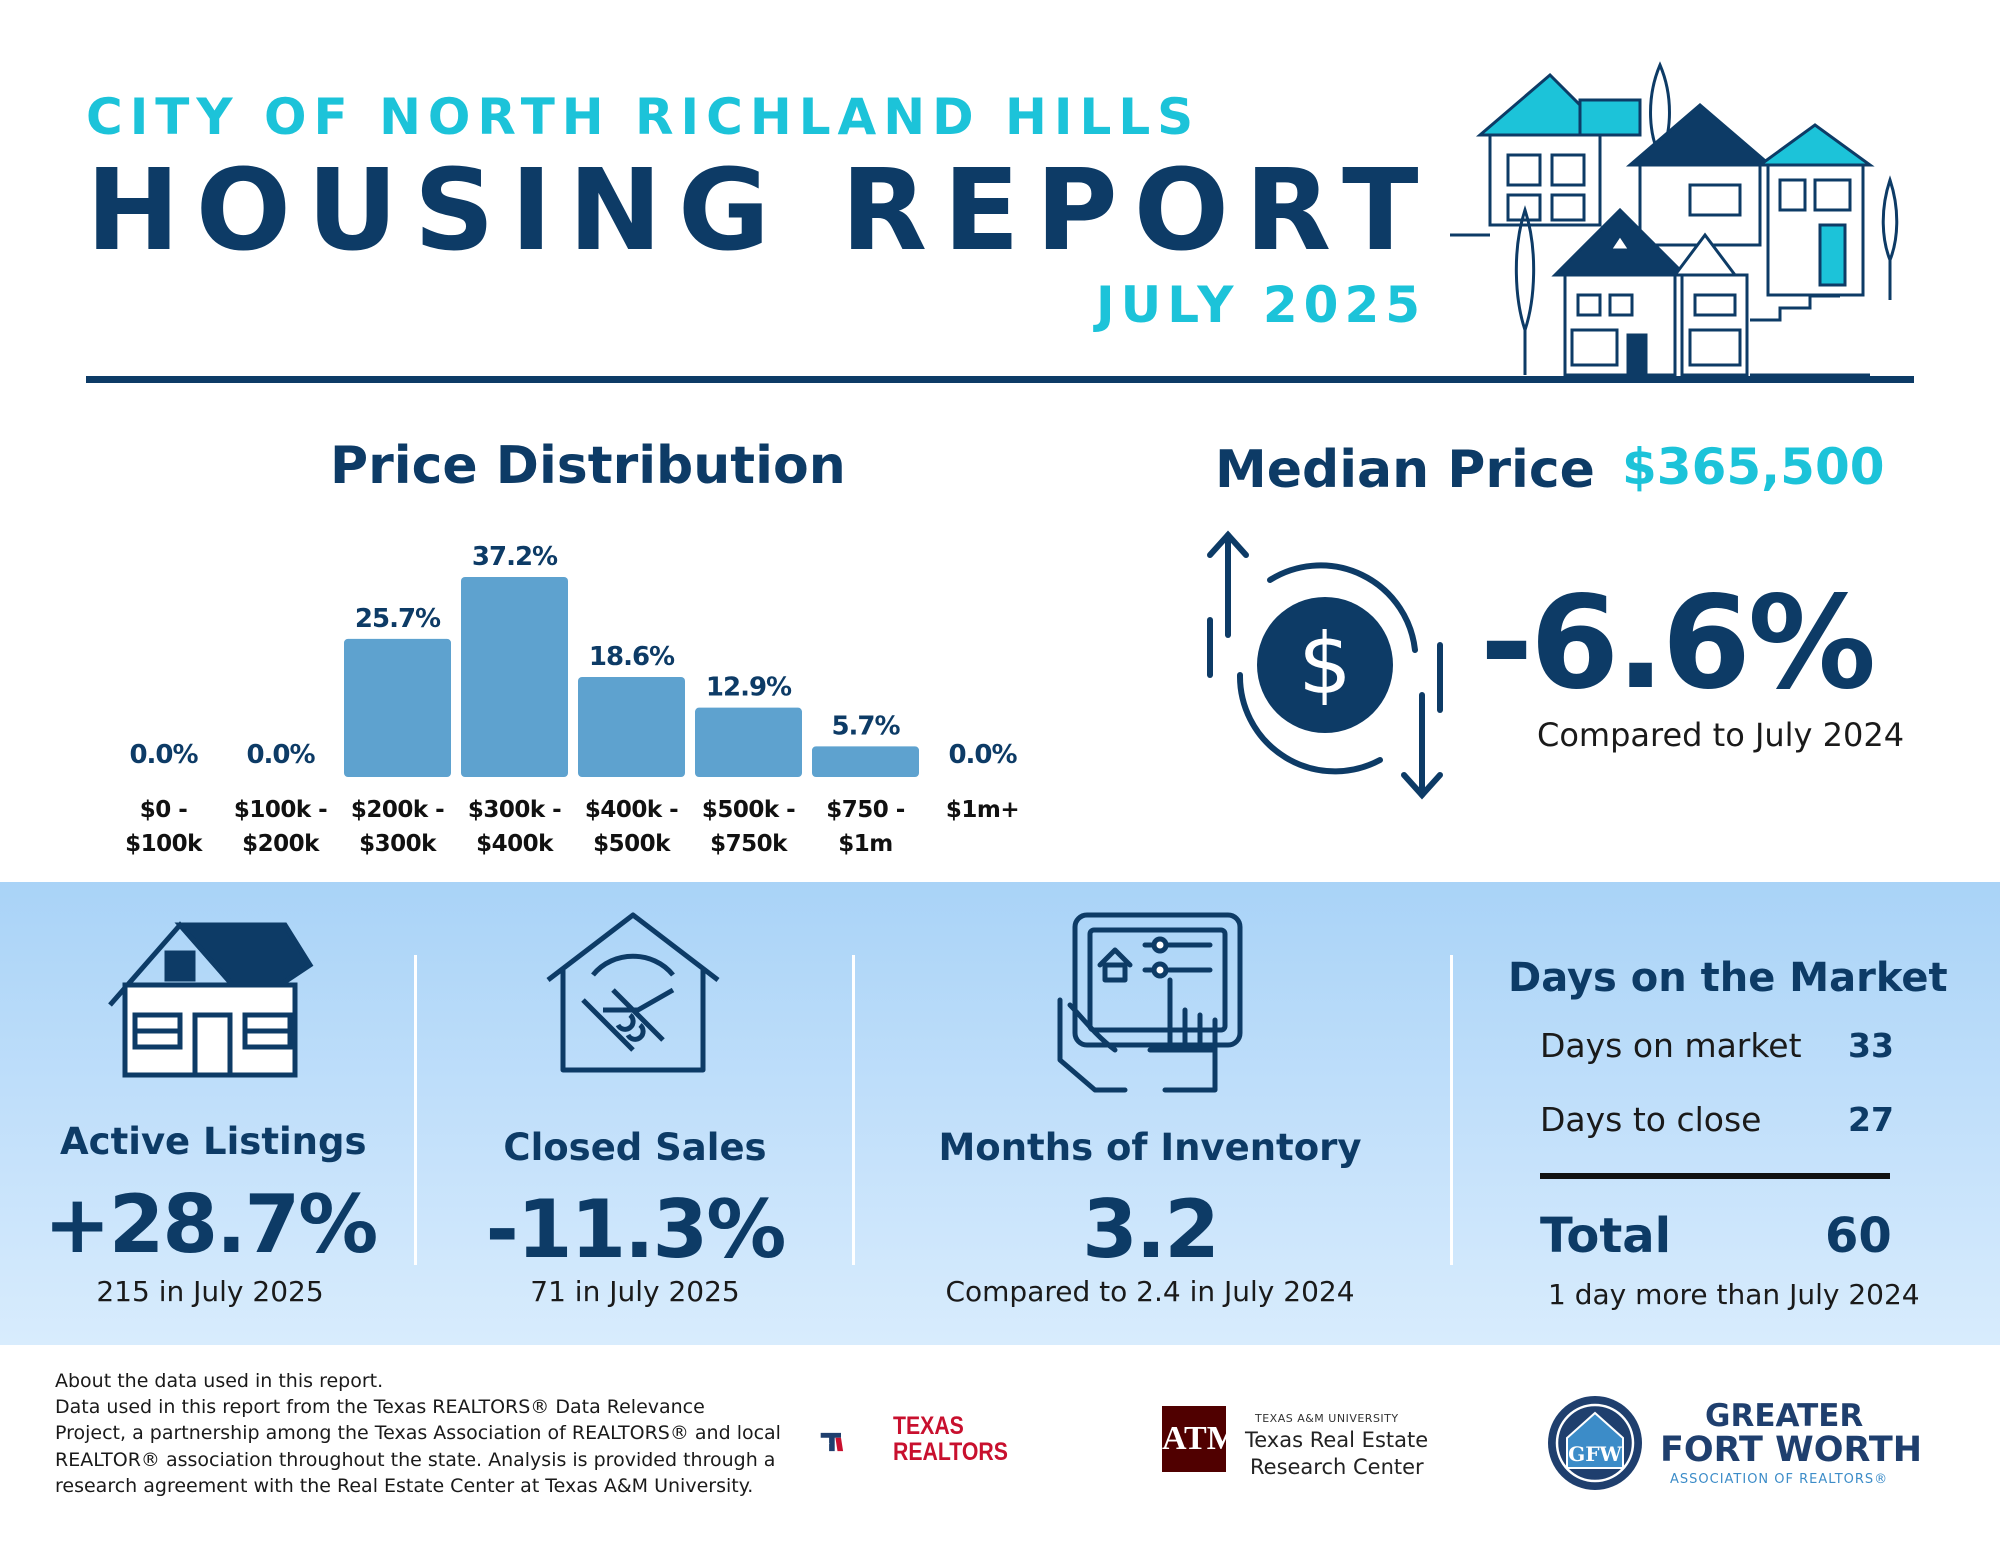 This screenshot has width=2000, height=1545. I want to click on active-listings-label: Active Listings, so click(213, 1141).